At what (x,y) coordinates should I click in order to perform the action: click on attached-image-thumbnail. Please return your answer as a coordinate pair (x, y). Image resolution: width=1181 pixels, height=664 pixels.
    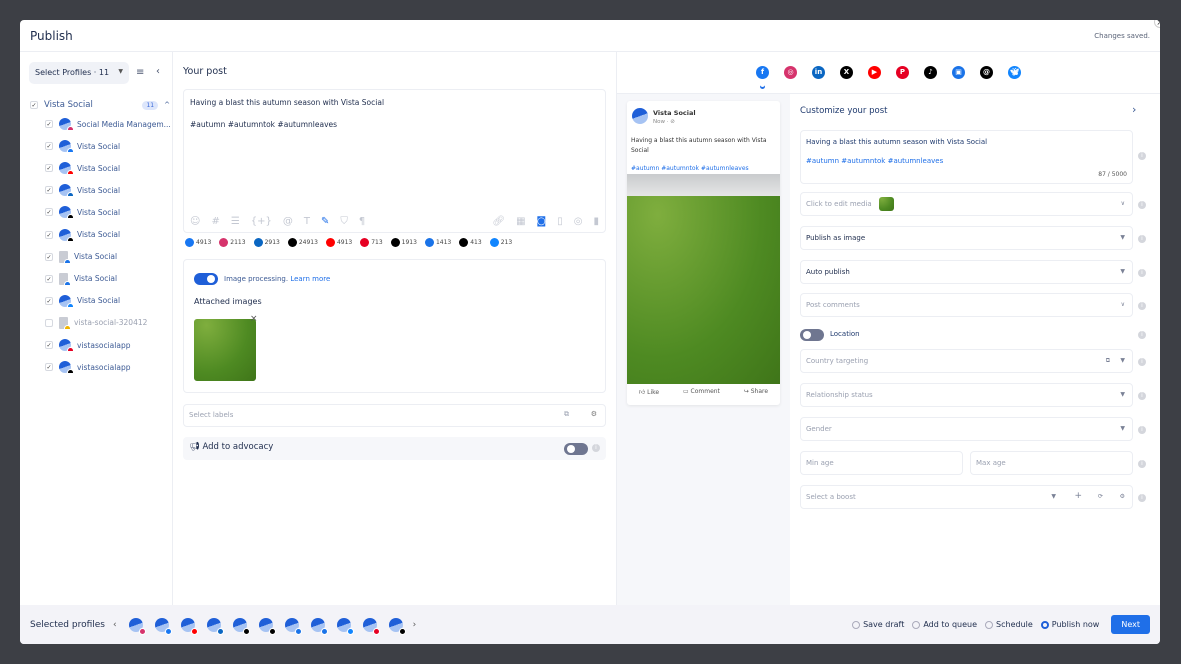
    Looking at the image, I should click on (225, 350).